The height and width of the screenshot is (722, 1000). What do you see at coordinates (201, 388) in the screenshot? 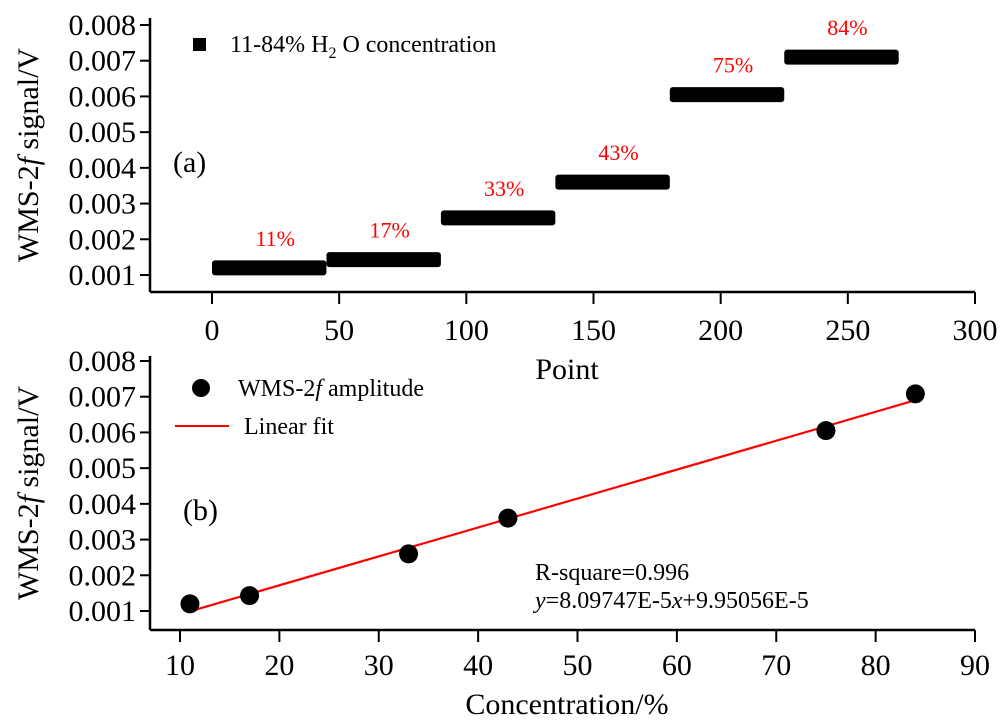
I see `legend-circle-marker-icon` at bounding box center [201, 388].